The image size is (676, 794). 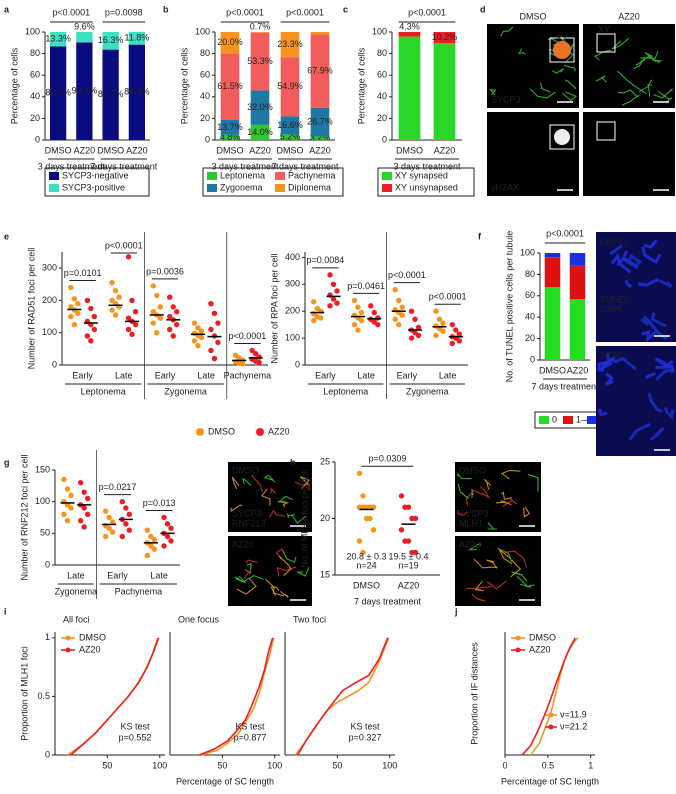 What do you see at coordinates (304, 518) in the screenshot?
I see `y-axis-title: No. of MLH1 foci per cell` at bounding box center [304, 518].